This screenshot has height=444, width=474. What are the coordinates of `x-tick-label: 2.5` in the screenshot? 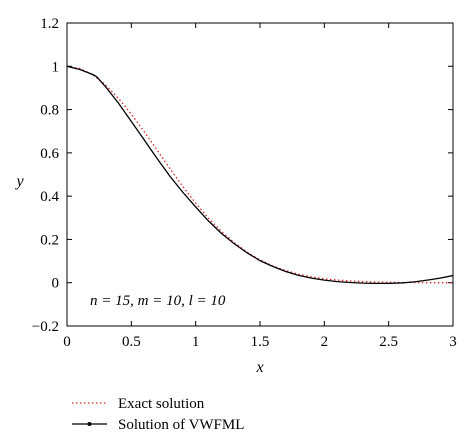 It's located at (388, 342).